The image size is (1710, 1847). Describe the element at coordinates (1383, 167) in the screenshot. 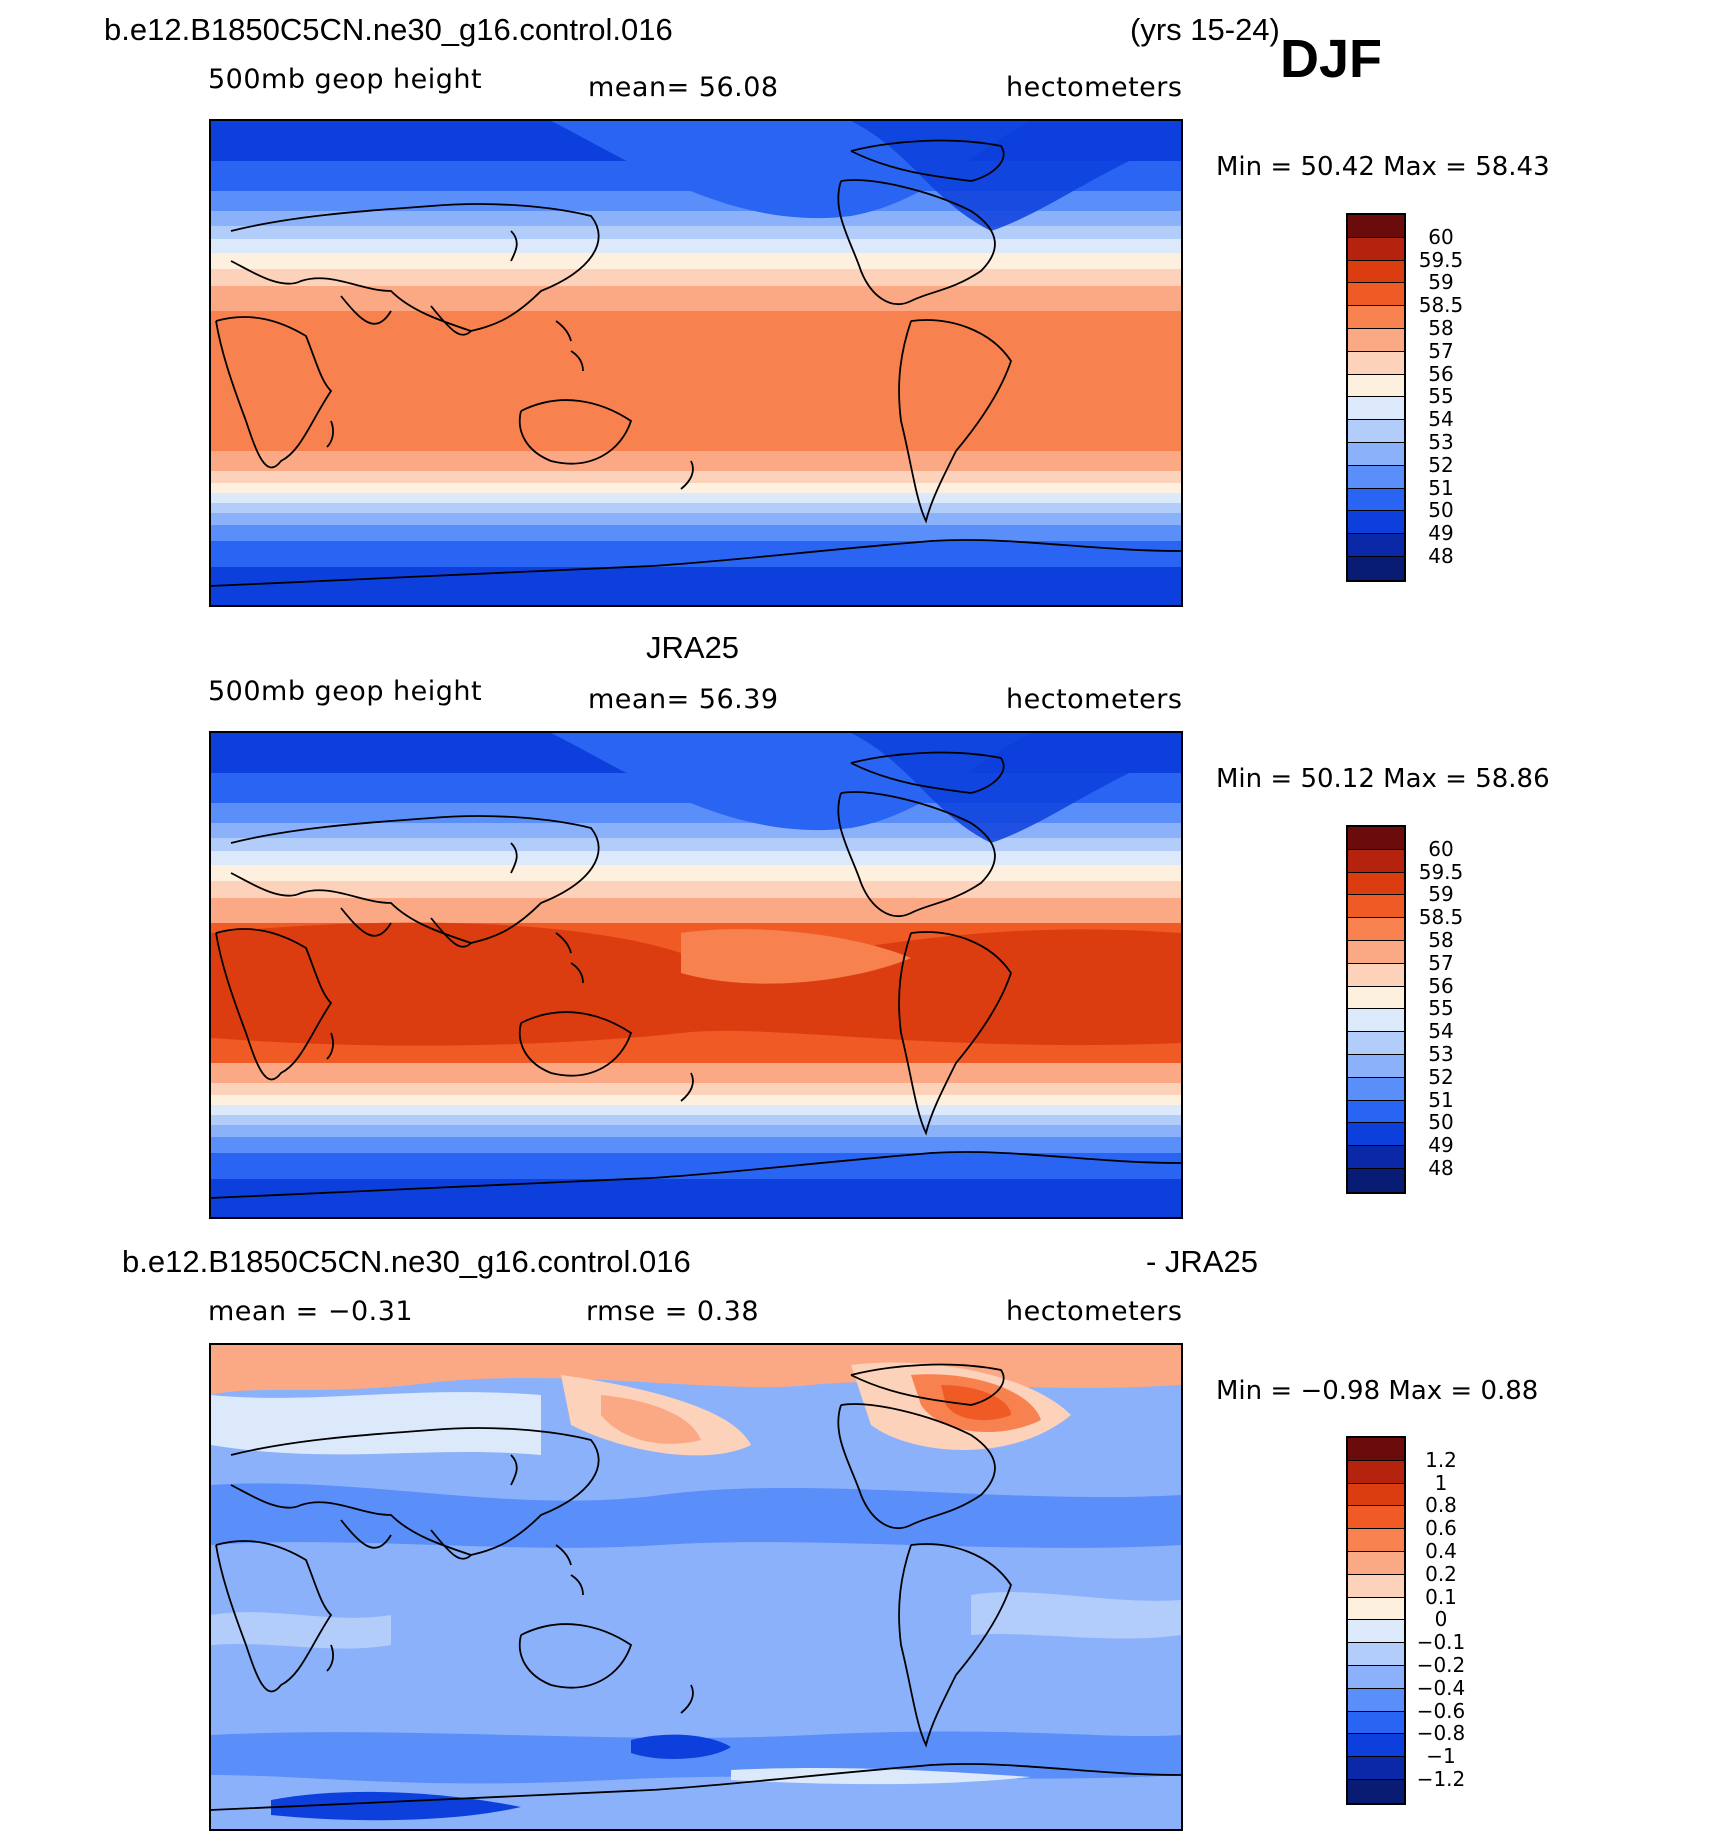

I see `panel1-minmax: Min = 50.42 Max = 58.43` at that location.